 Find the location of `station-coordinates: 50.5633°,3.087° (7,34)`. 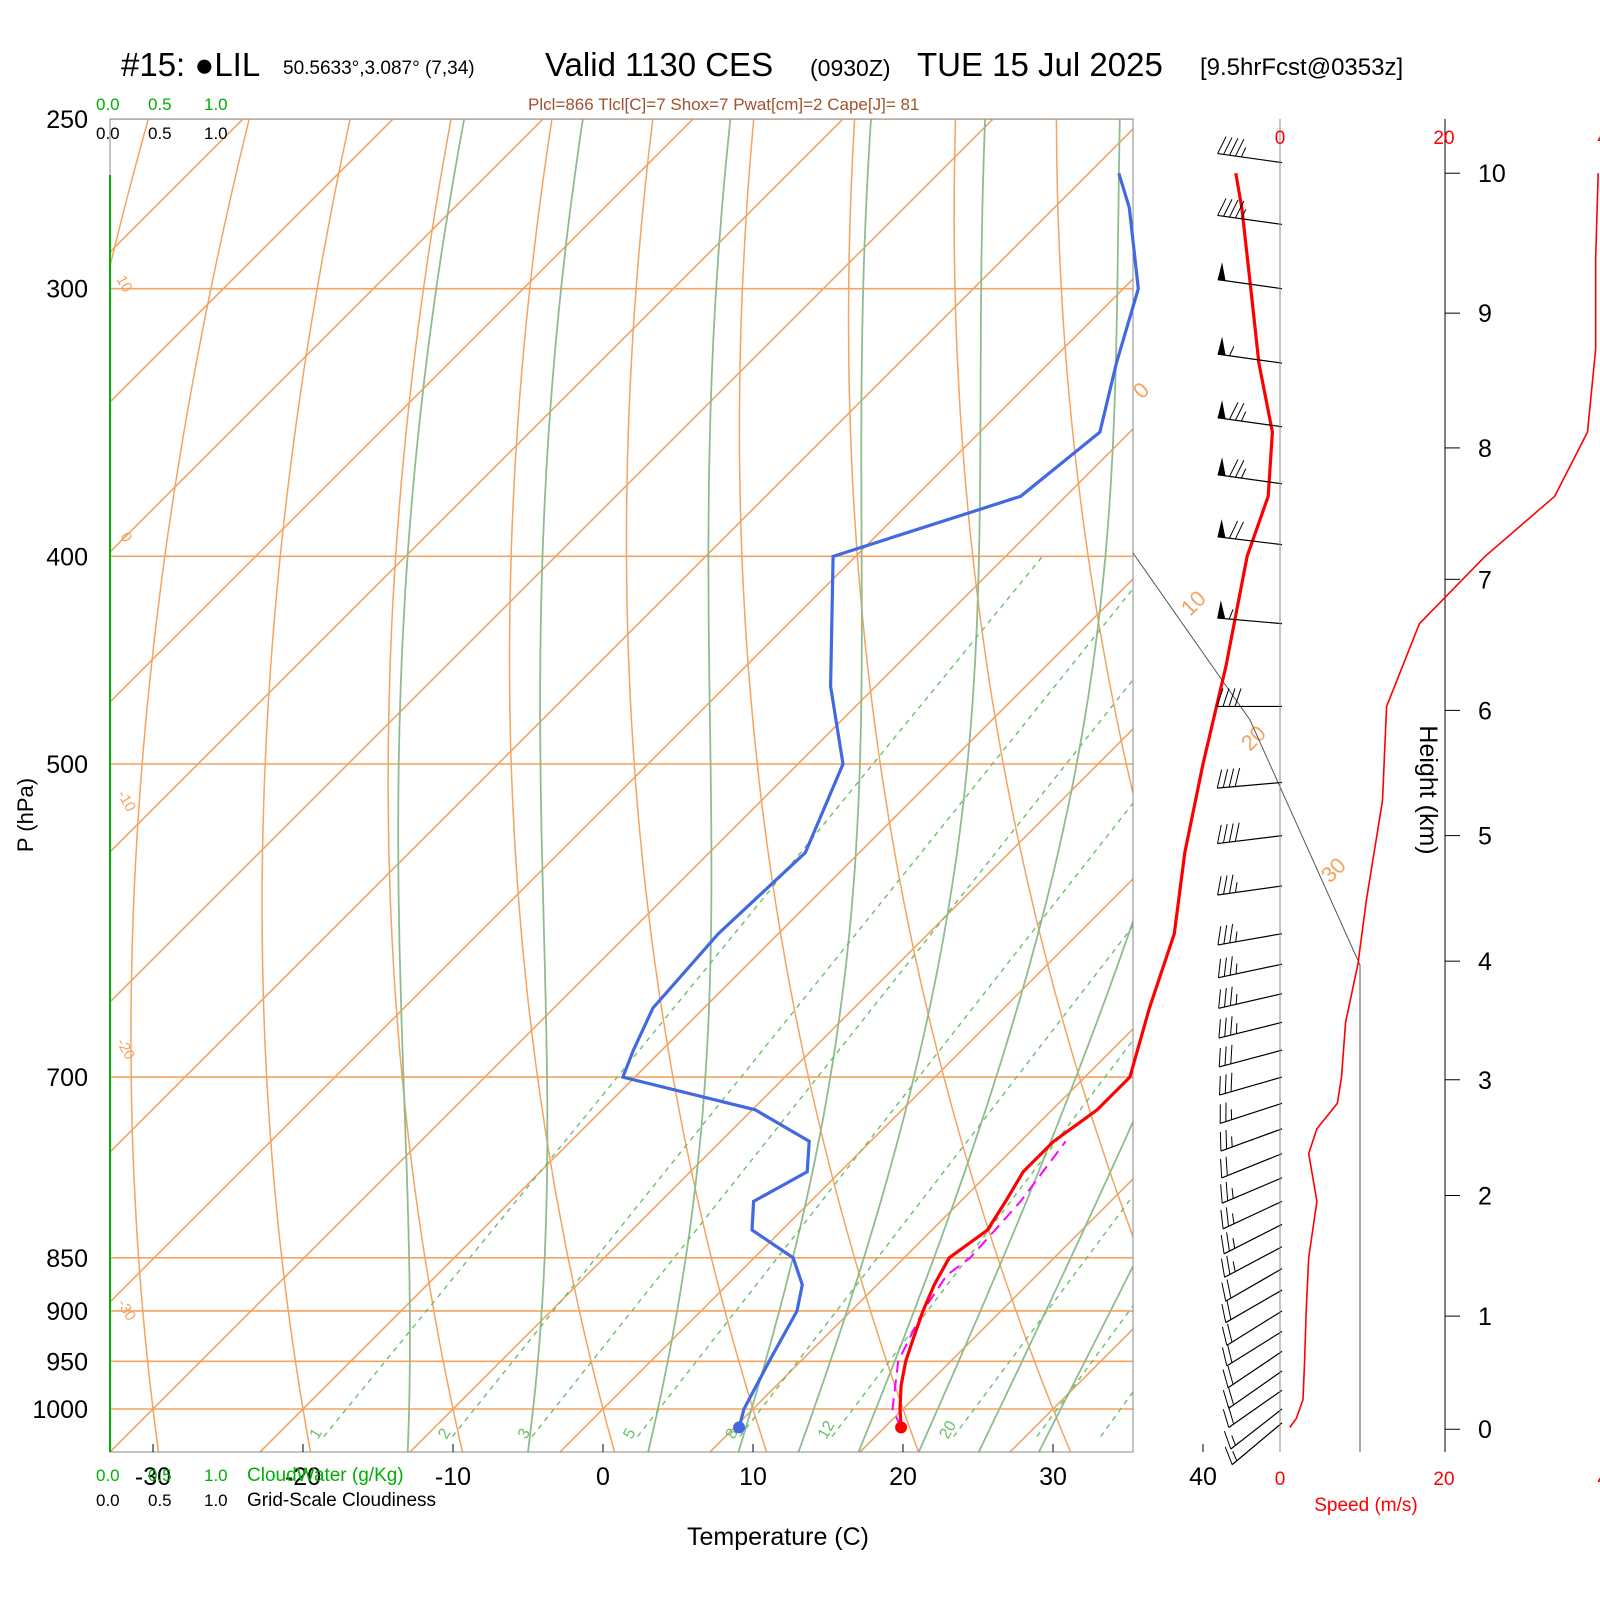

station-coordinates: 50.5633°,3.087° (7,34) is located at coordinates (379, 68).